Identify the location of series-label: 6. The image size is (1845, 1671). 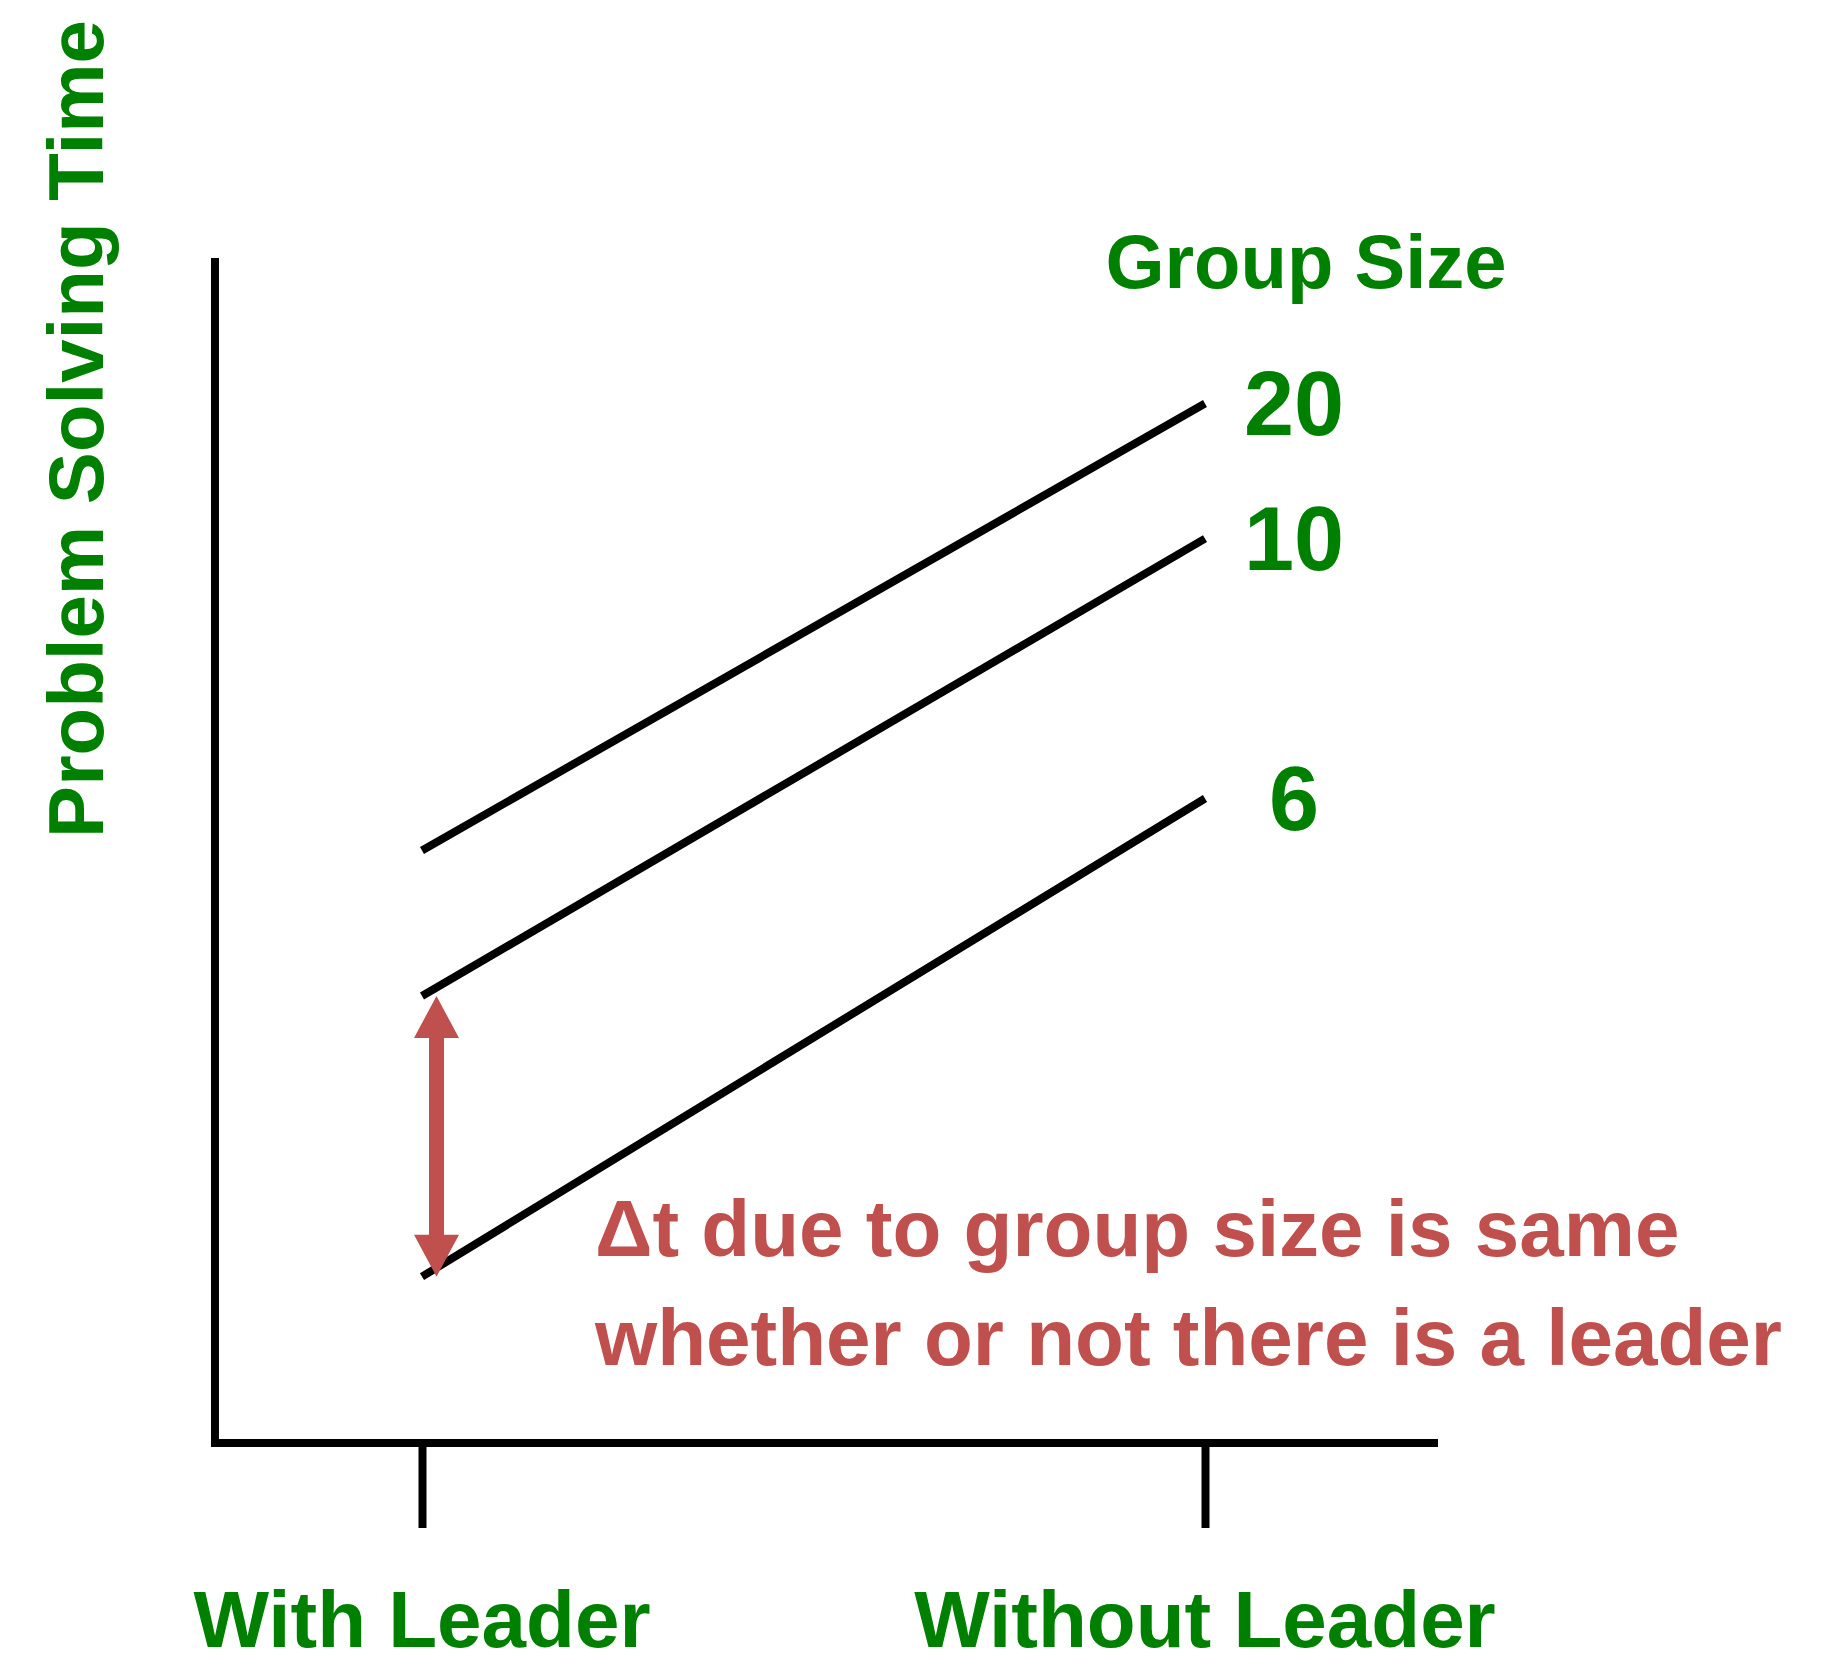
(1294, 798).